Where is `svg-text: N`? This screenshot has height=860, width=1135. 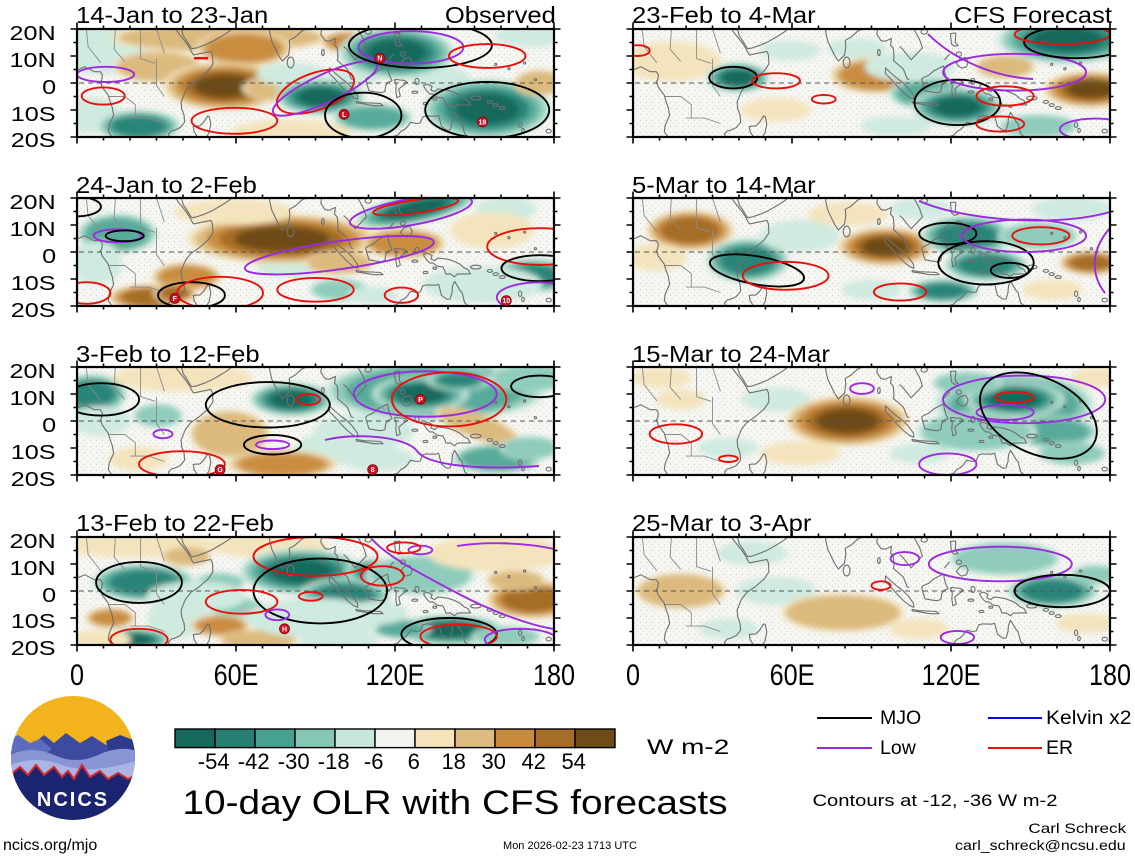 svg-text: N is located at coordinates (380, 58).